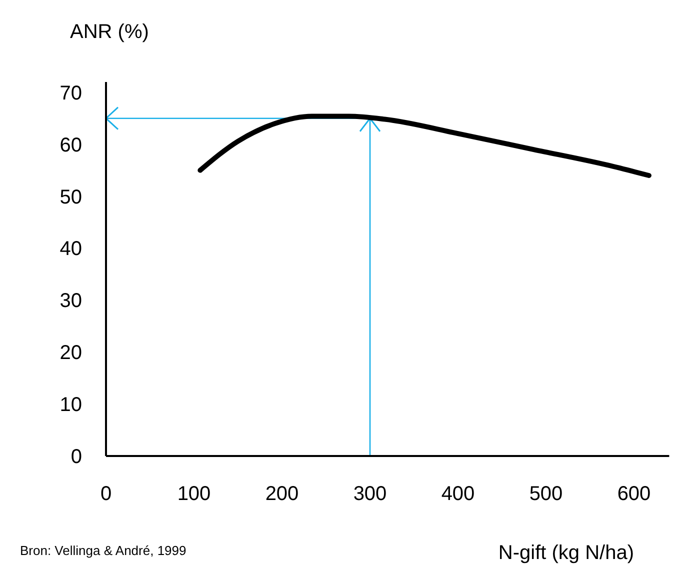 This screenshot has height=569, width=690. Describe the element at coordinates (71, 145) in the screenshot. I see `y-tick-label: 60` at that location.